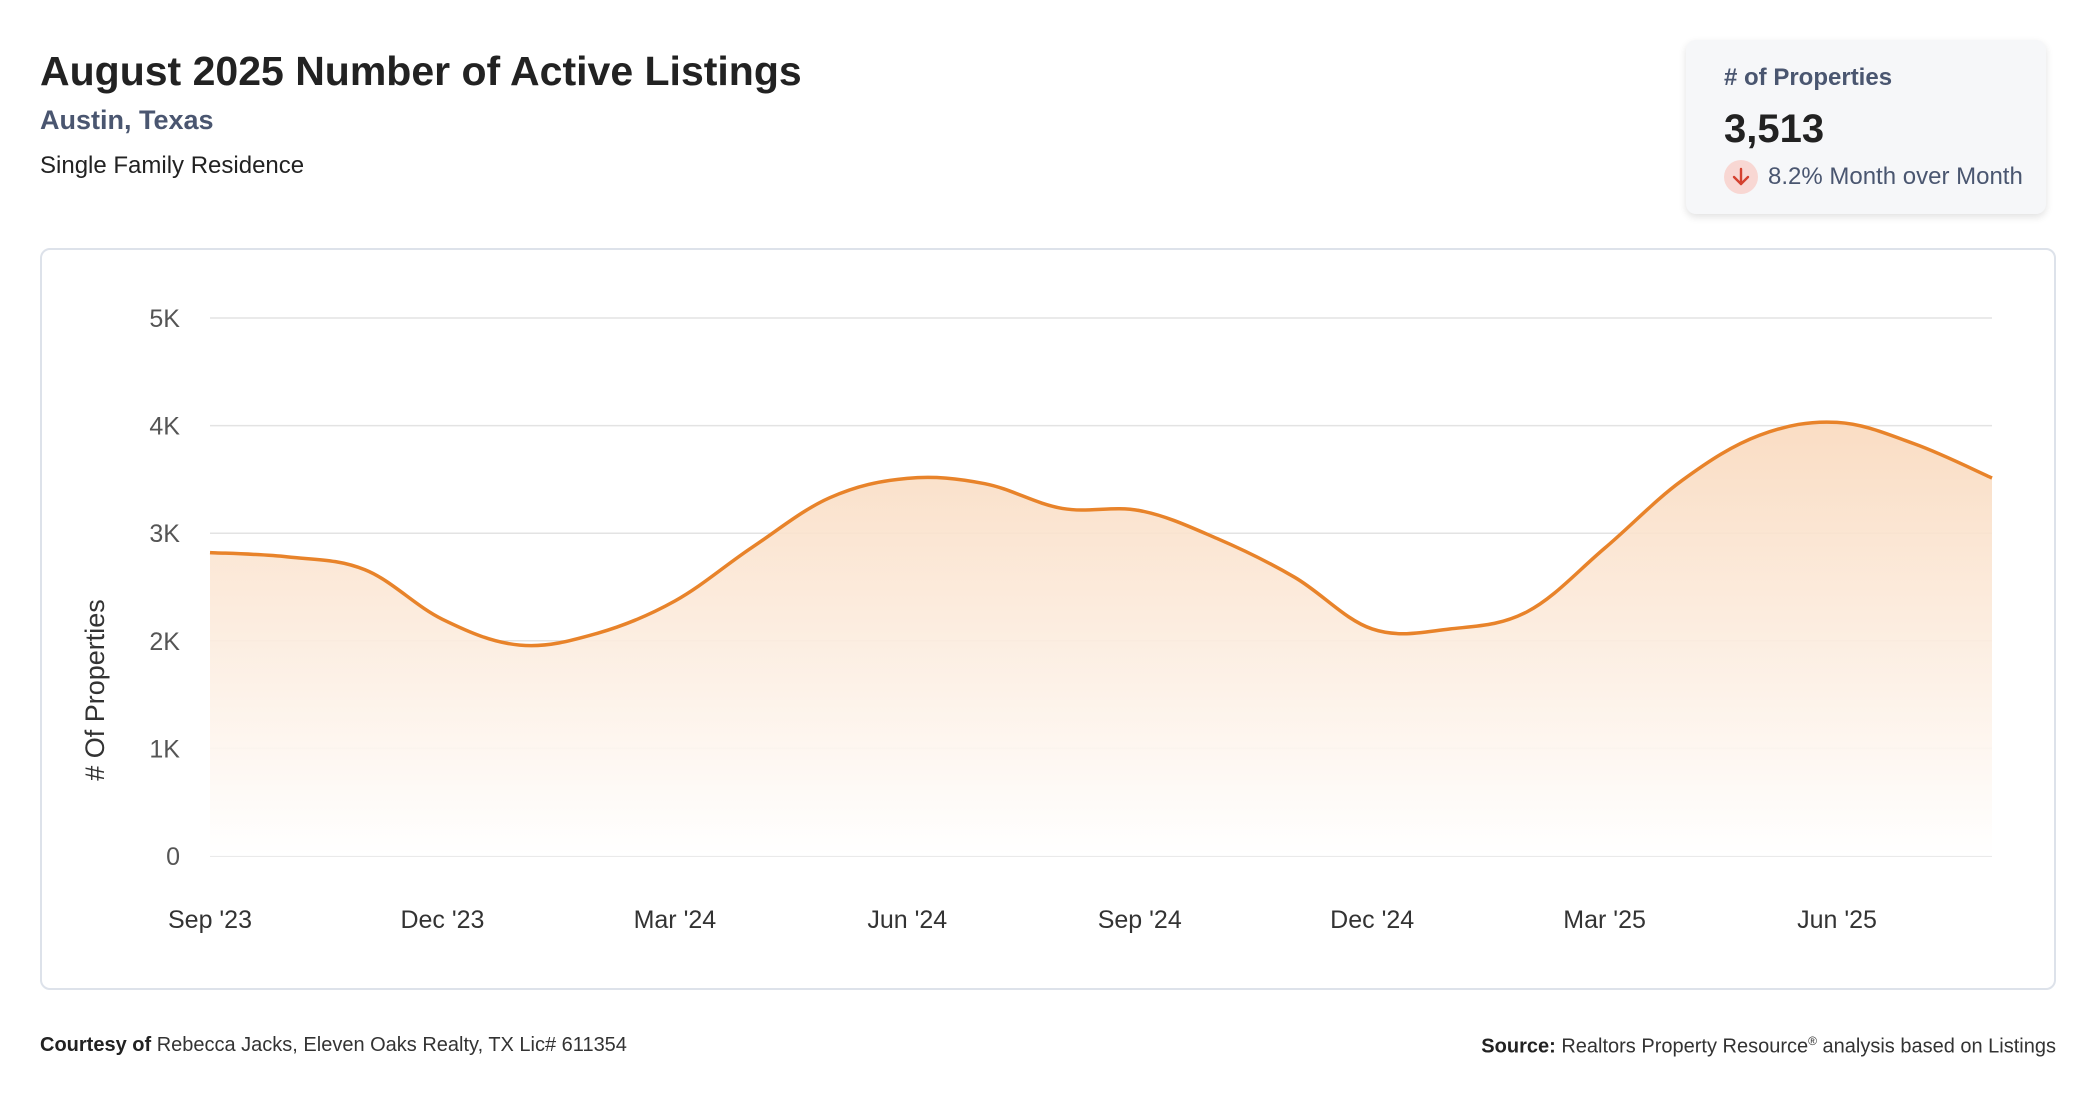  I want to click on x-tick-label: Dec '24, so click(1372, 920).